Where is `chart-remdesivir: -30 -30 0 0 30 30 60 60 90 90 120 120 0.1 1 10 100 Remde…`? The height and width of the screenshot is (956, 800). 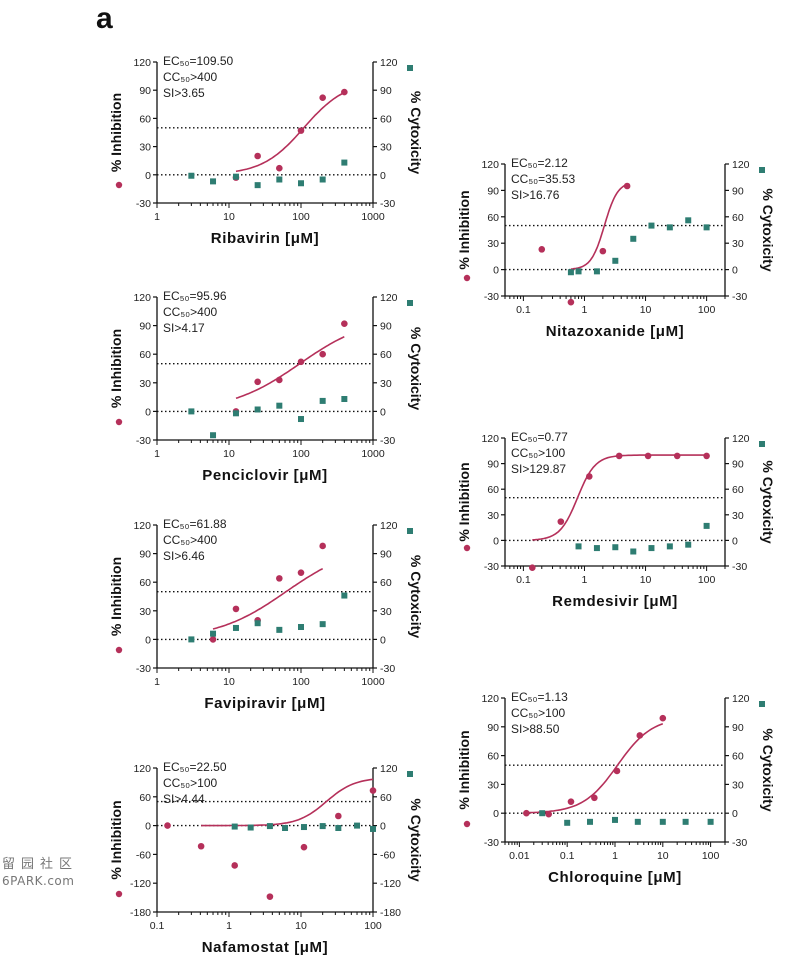 chart-remdesivir: -30 -30 0 0 30 30 60 60 90 90 120 120 0.1 1 10 100 Remde… is located at coordinates (616, 520).